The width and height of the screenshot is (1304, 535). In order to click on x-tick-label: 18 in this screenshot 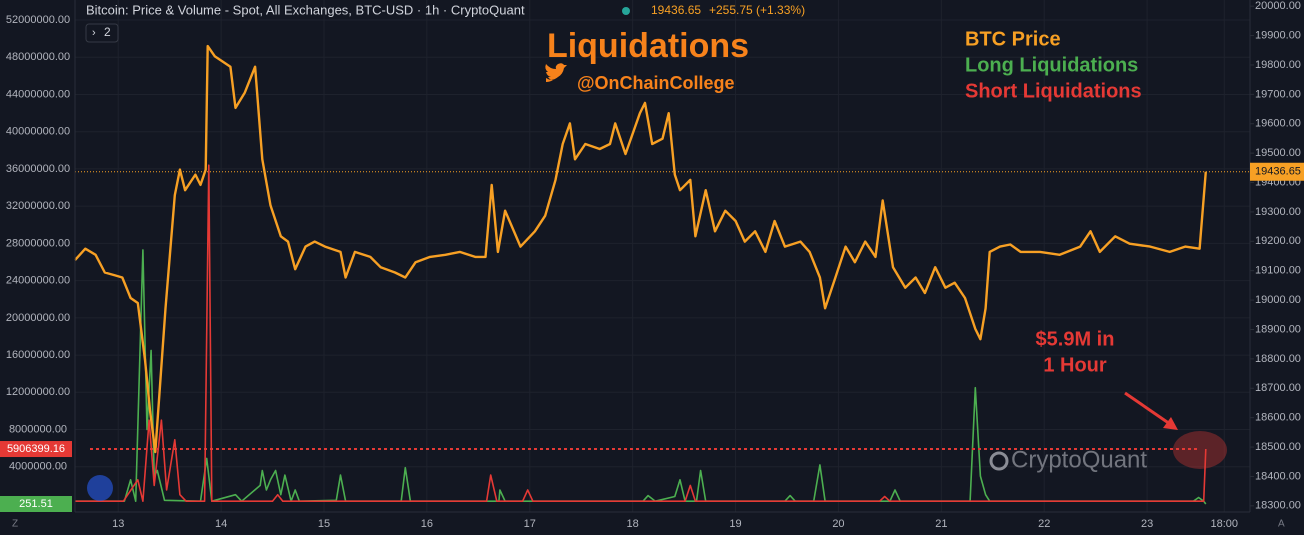, I will do `click(633, 524)`.